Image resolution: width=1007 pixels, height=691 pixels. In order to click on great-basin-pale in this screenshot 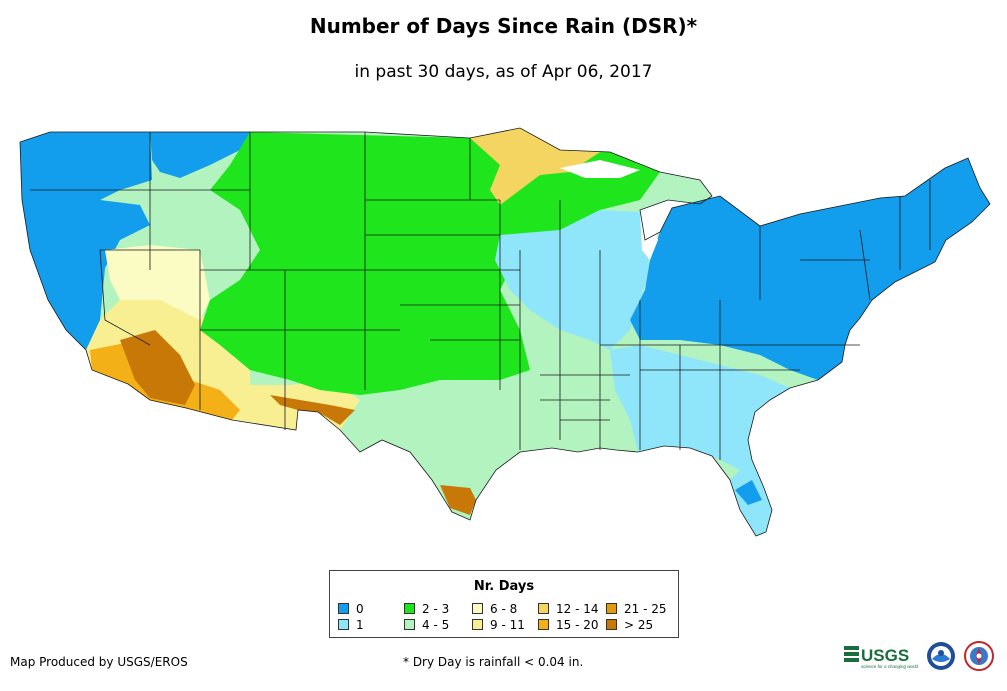, I will do `click(157, 282)`.